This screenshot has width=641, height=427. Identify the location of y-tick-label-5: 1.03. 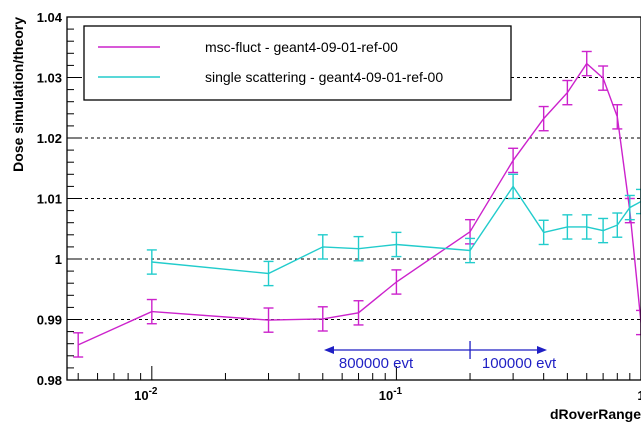
(49, 78).